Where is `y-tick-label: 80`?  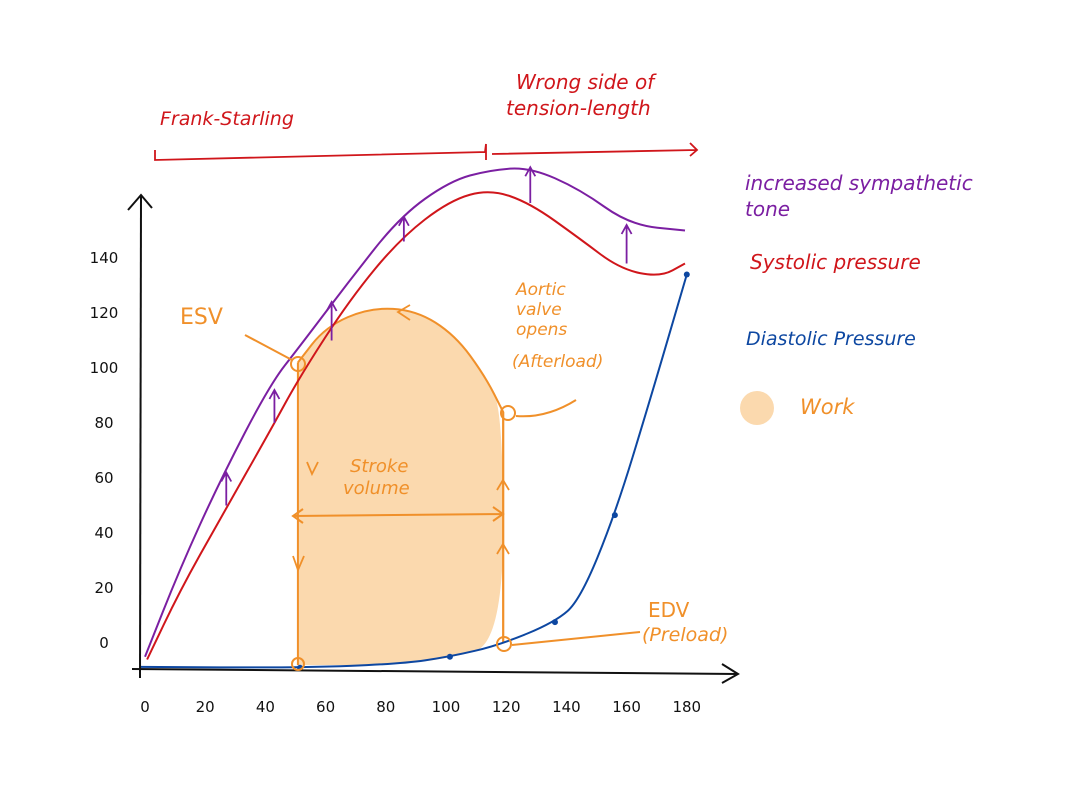 y-tick-label: 80 is located at coordinates (103, 423).